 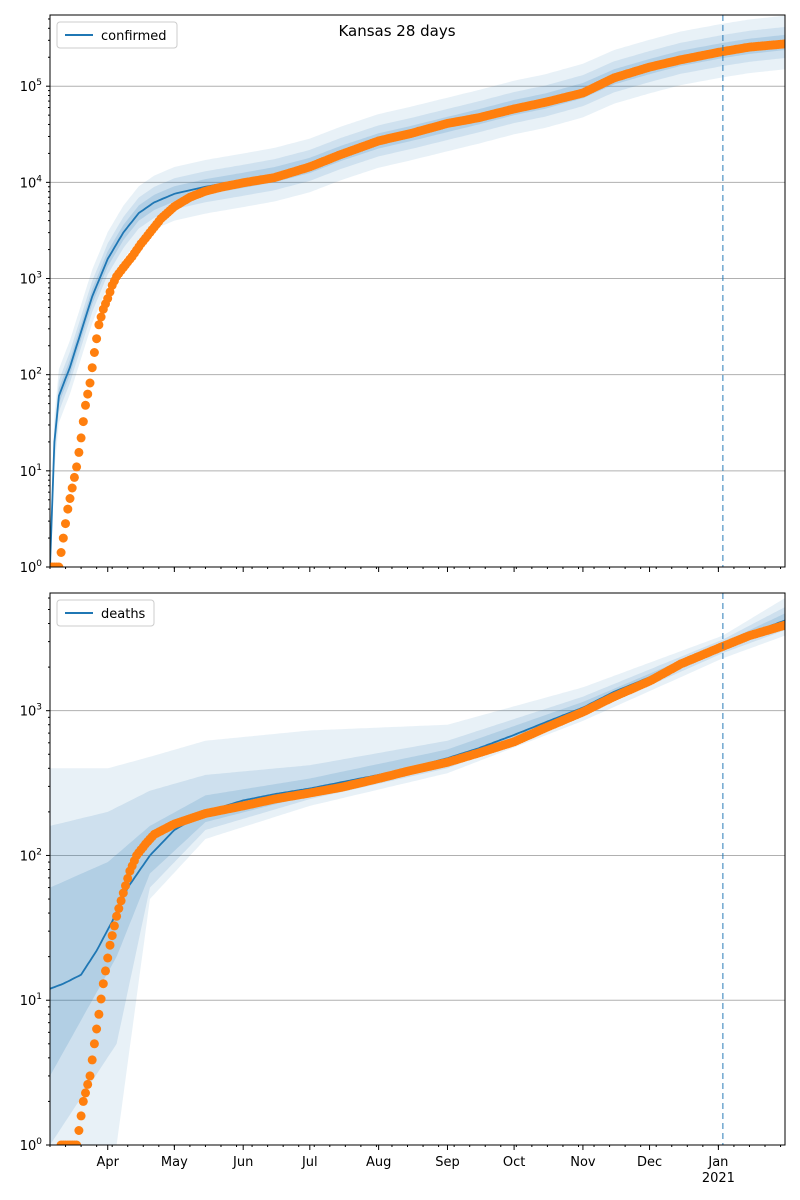 What do you see at coordinates (447, 1162) in the screenshot?
I see `x-tick-label: Sep` at bounding box center [447, 1162].